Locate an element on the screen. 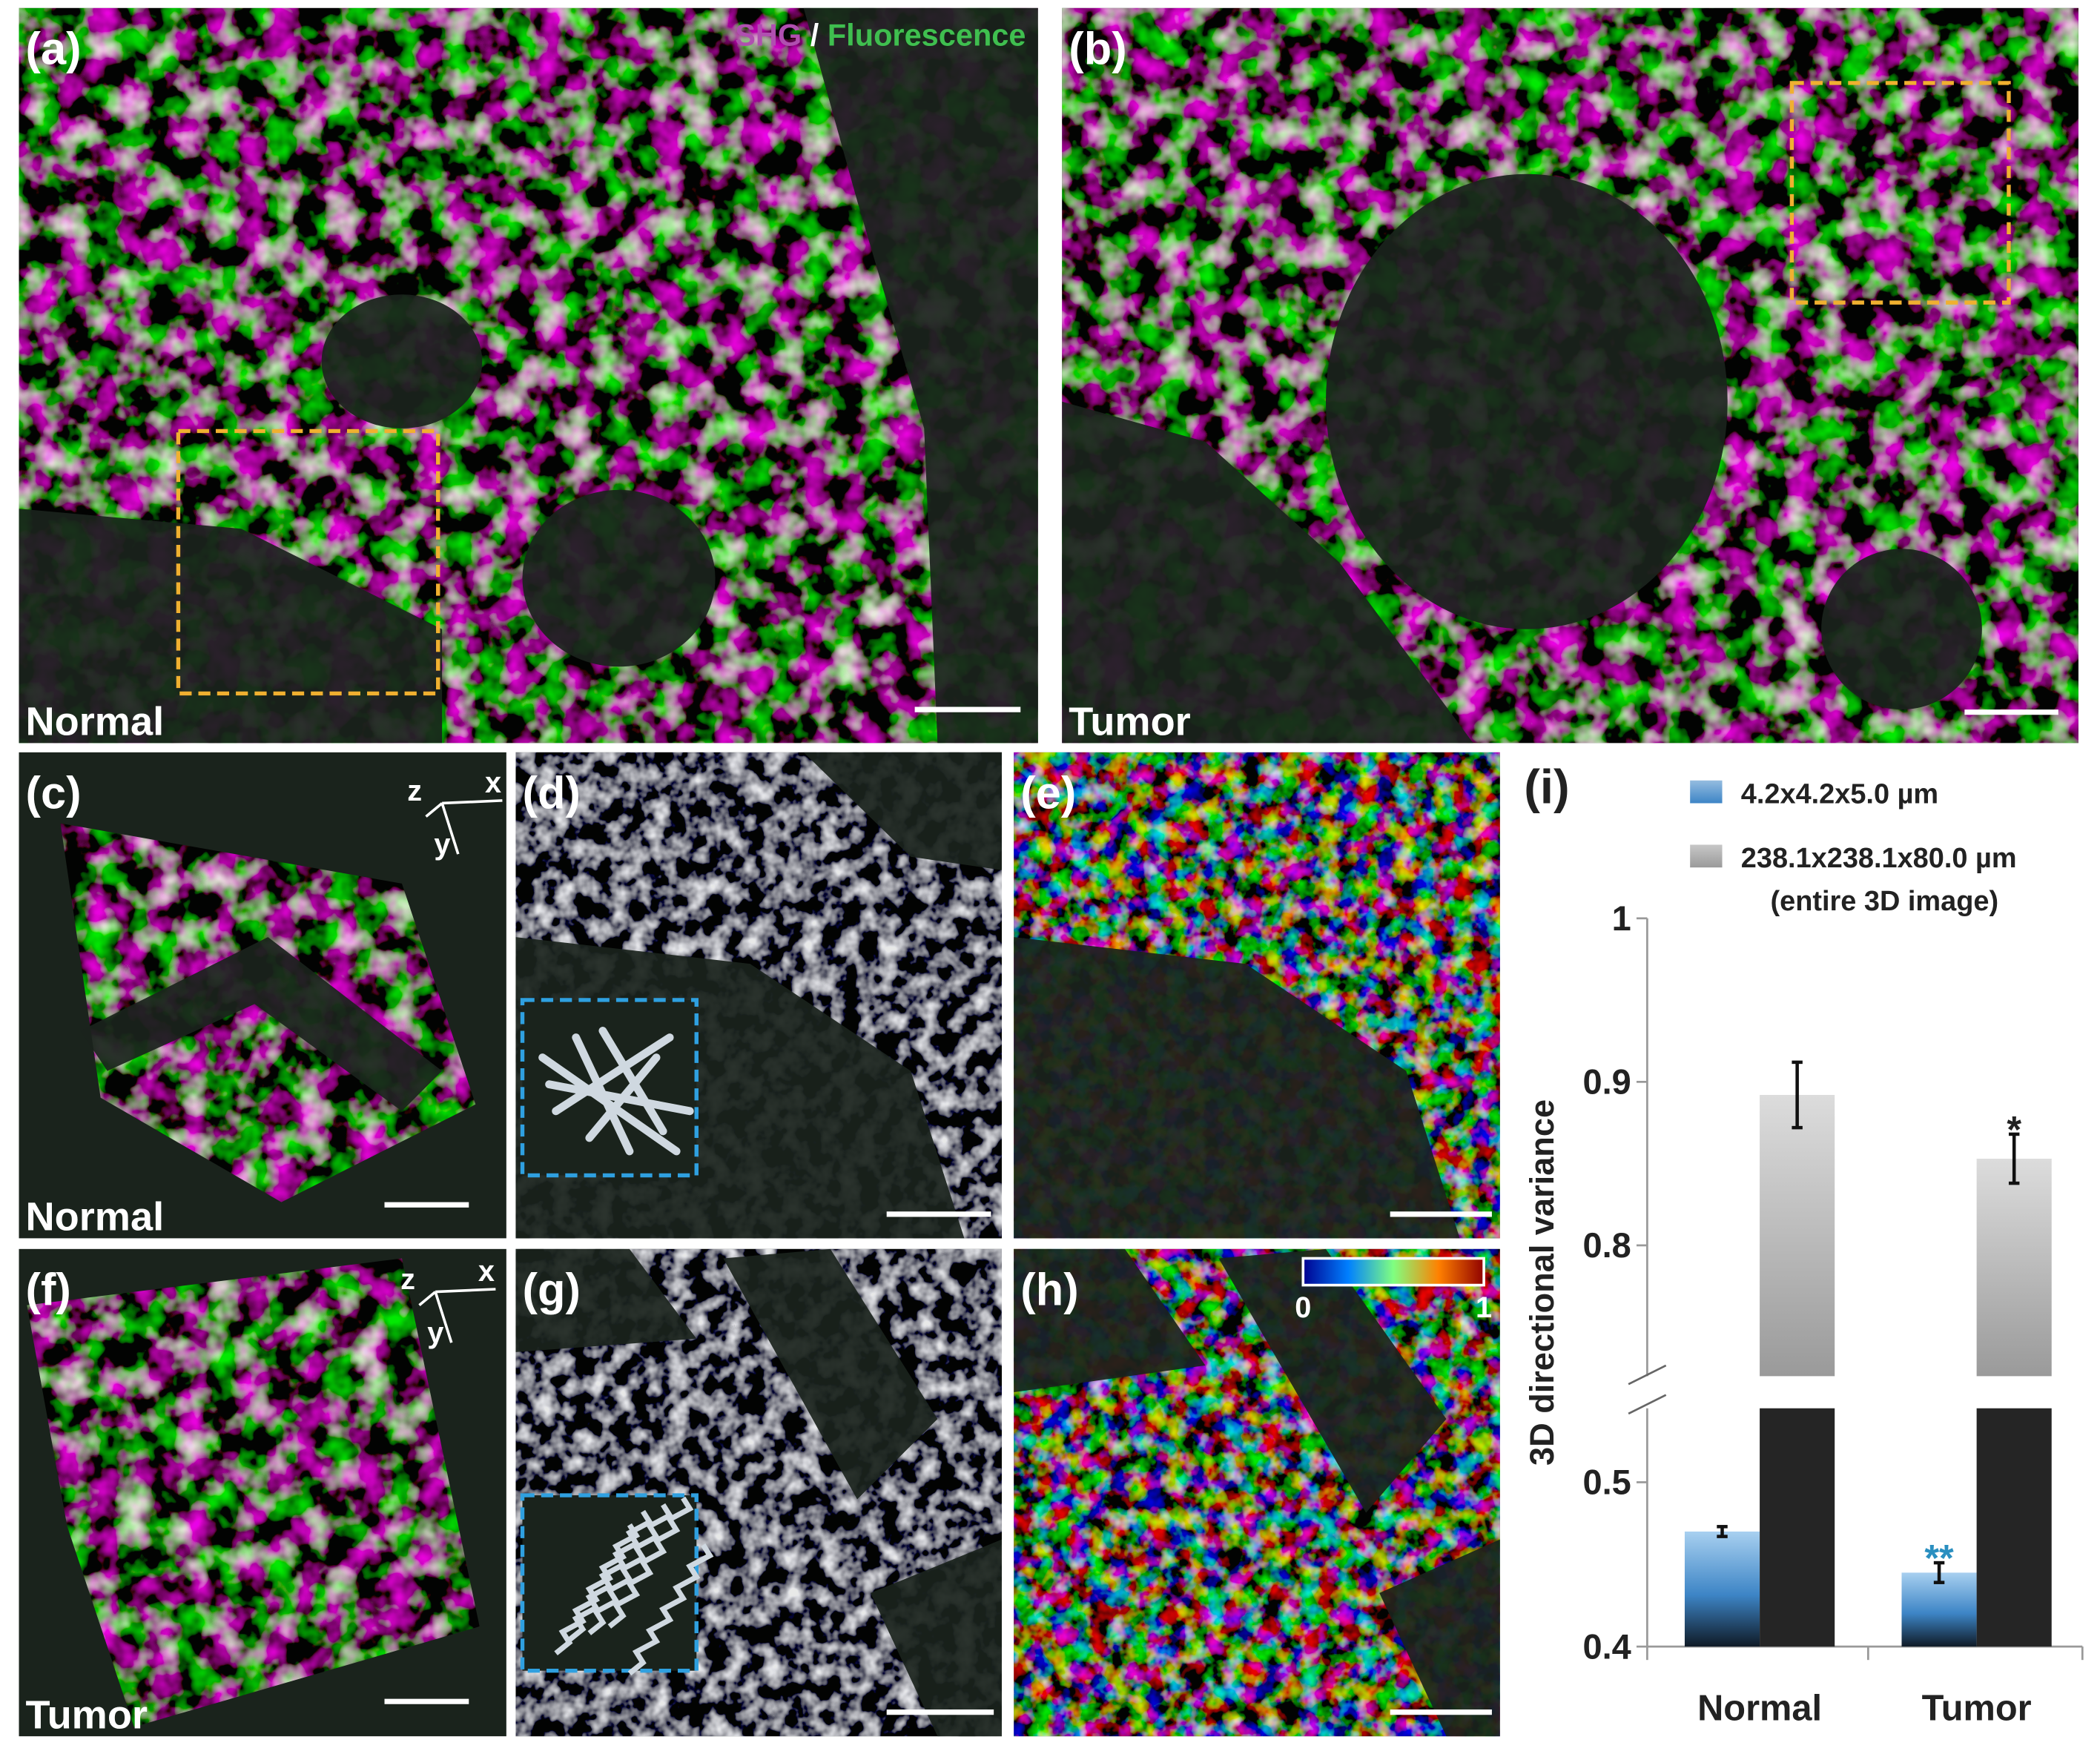 This screenshot has height=1751, width=2100. significance-mark: ** is located at coordinates (1939, 1558).